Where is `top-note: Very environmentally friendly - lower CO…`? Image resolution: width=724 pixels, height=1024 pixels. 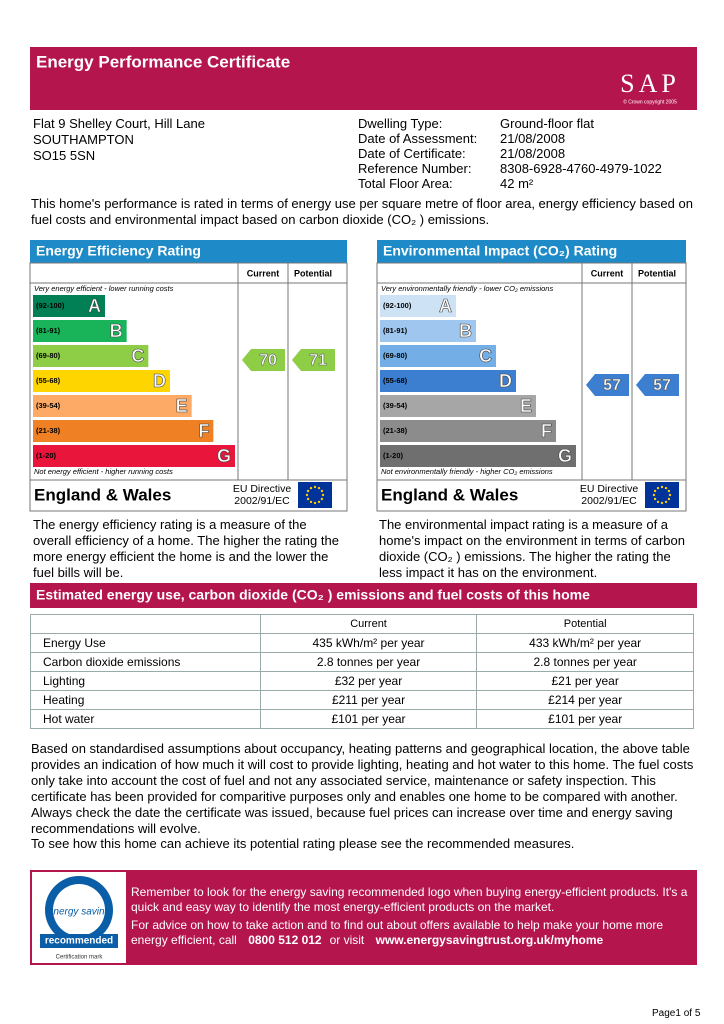 top-note: Very environmentally friendly - lower CO… is located at coordinates (467, 288).